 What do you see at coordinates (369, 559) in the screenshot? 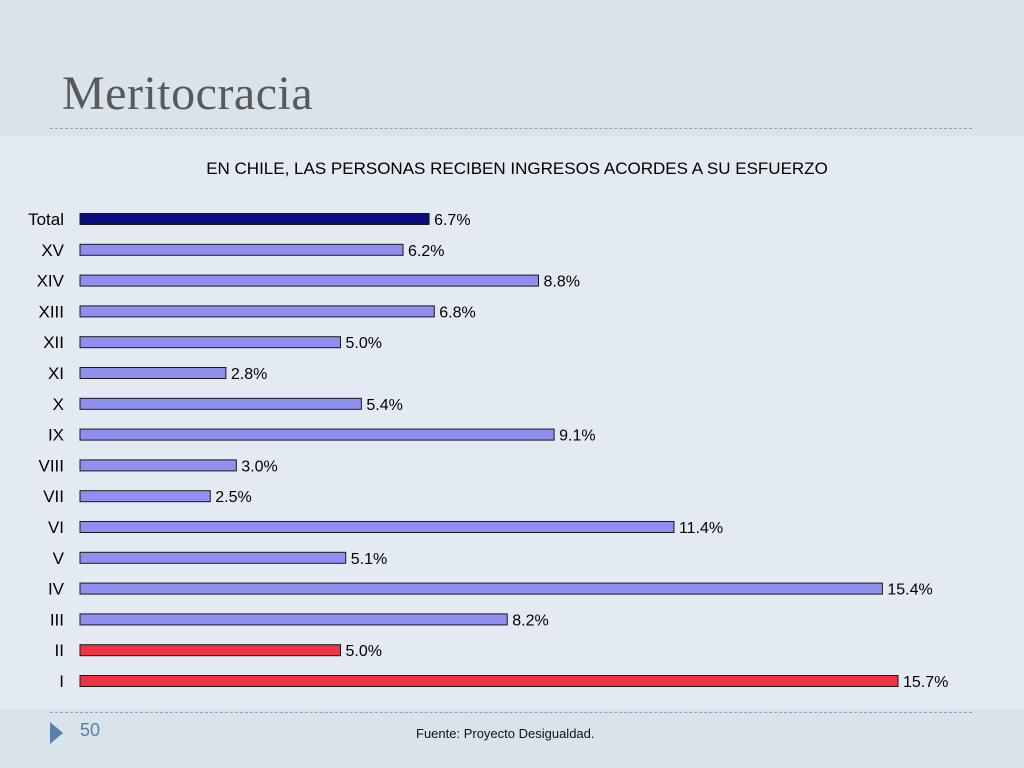
I see `data-label: 5.1%` at bounding box center [369, 559].